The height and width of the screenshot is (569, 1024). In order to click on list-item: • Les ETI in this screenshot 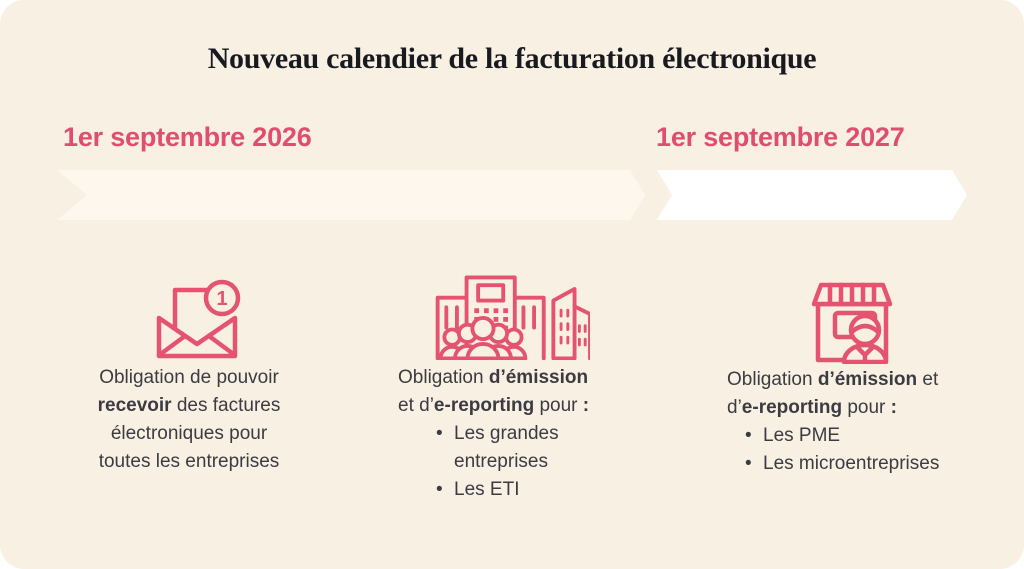, I will do `click(542, 490)`.